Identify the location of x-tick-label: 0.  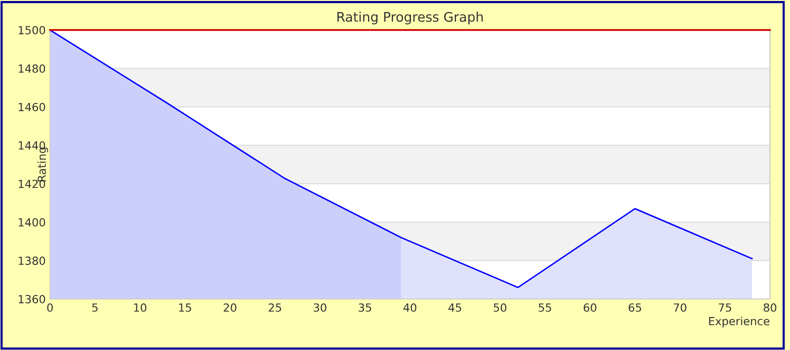
(50, 307).